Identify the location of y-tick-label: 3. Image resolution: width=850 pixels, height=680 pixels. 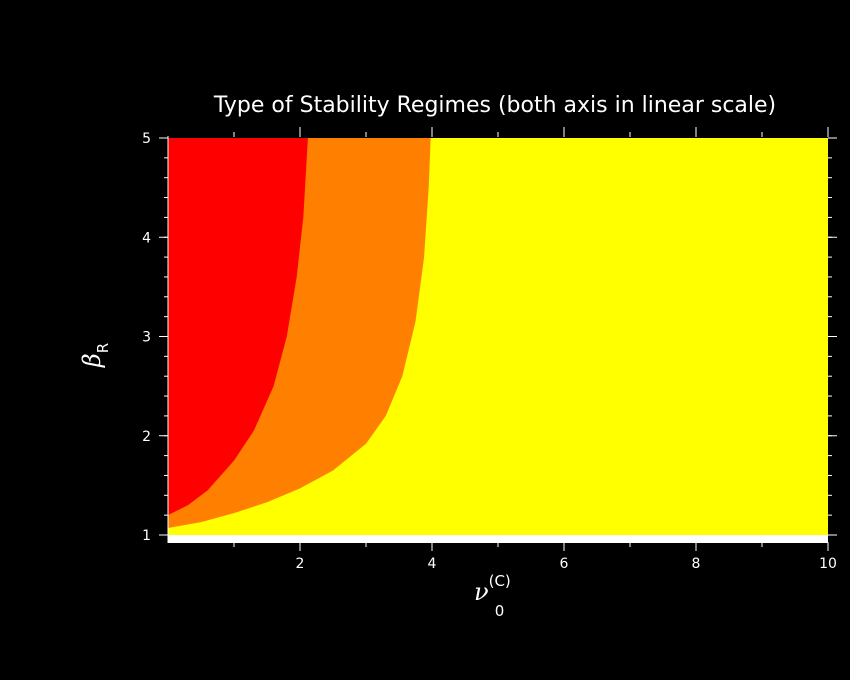
(146, 338).